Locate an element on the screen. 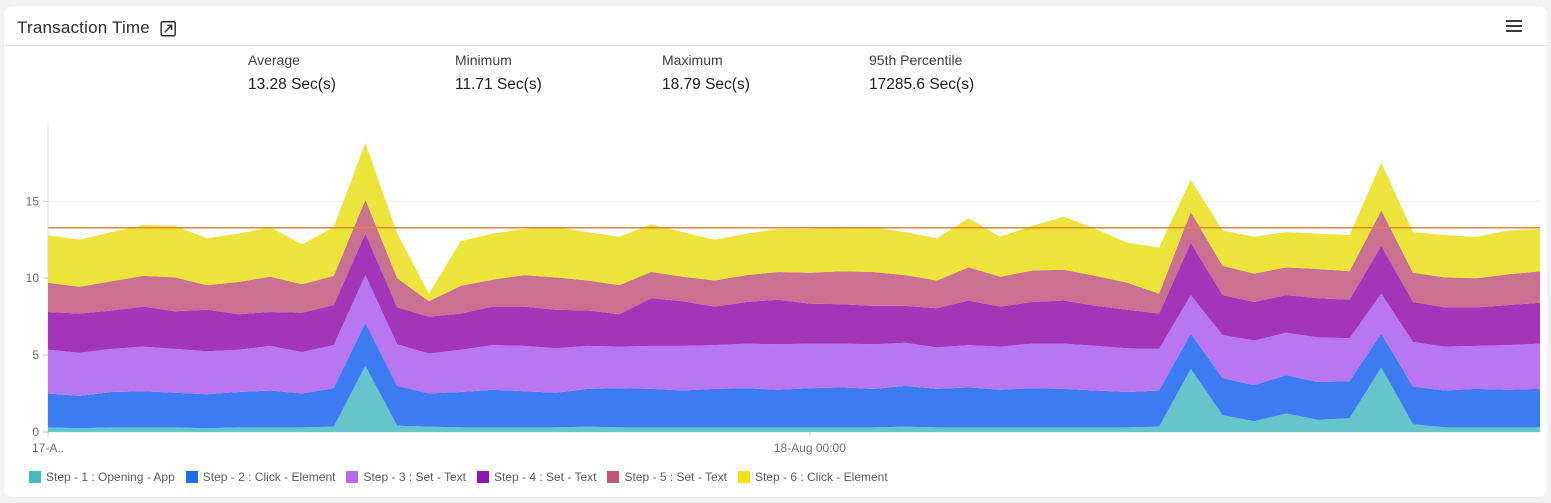 Image resolution: width=1551 pixels, height=503 pixels. stat-value: 17285.6 Sec(s) is located at coordinates (922, 84).